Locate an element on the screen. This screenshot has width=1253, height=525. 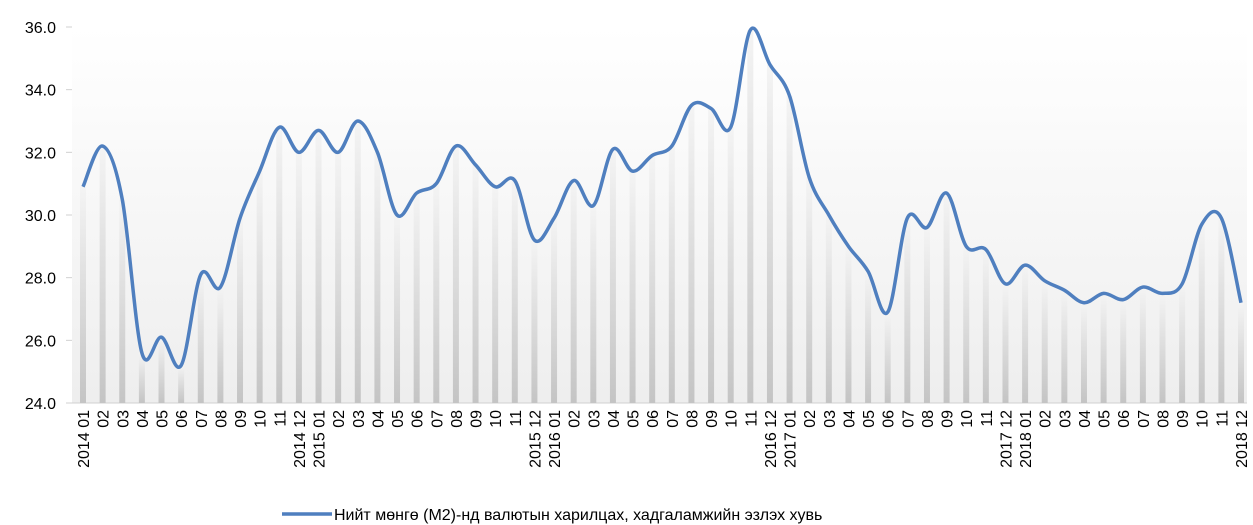
y-tick-label: 30.0 is located at coordinates (40, 216).